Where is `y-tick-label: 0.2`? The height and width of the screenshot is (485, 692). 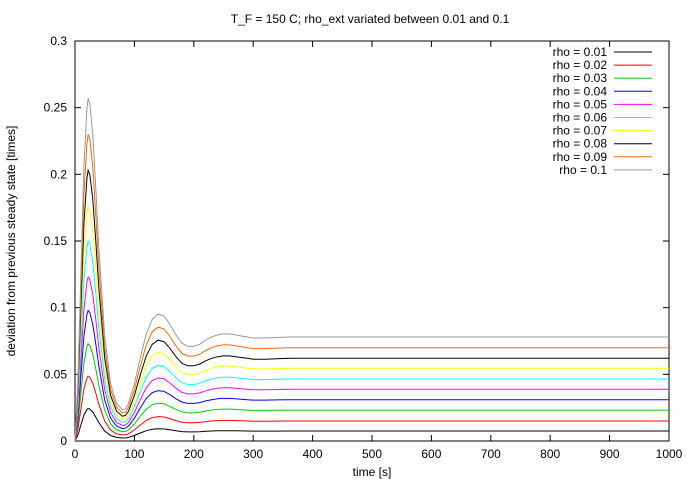 y-tick-label: 0.2 is located at coordinates (58, 174).